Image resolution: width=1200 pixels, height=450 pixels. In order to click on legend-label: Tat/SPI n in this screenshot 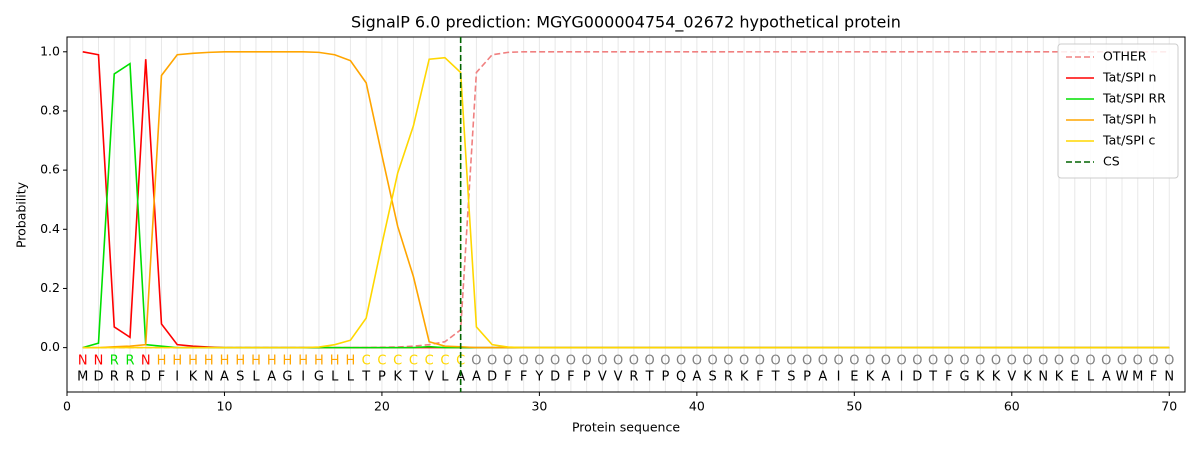, I will do `click(1129, 77)`.